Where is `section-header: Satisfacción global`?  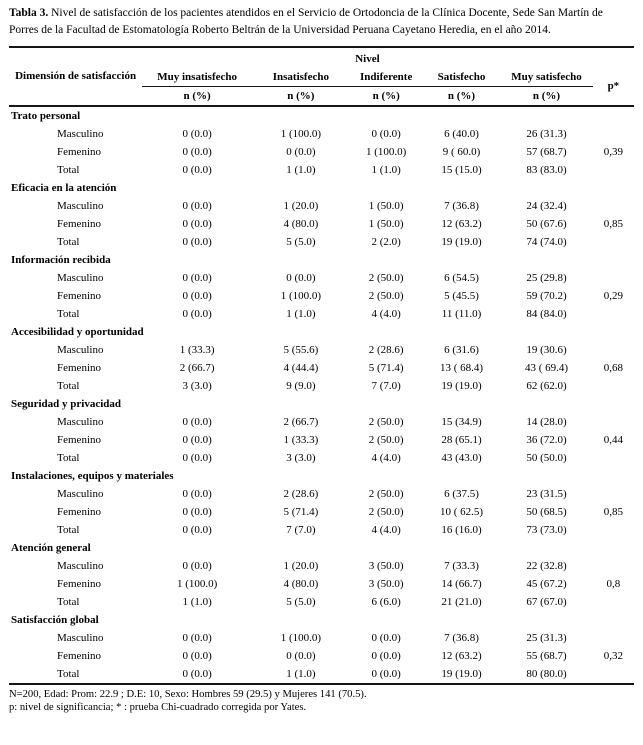
section-header: Satisfacción global is located at coordinates (55, 619).